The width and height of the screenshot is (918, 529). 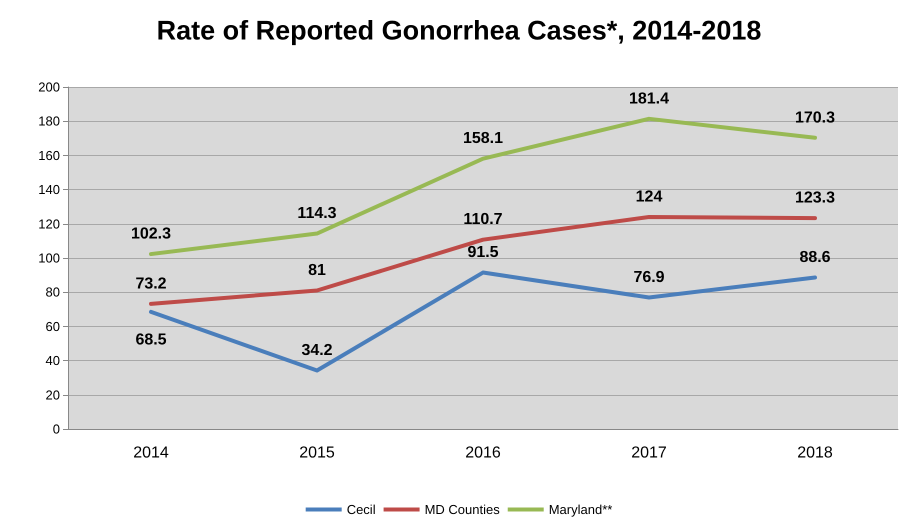 What do you see at coordinates (317, 351) in the screenshot?
I see `data-label: 34.2` at bounding box center [317, 351].